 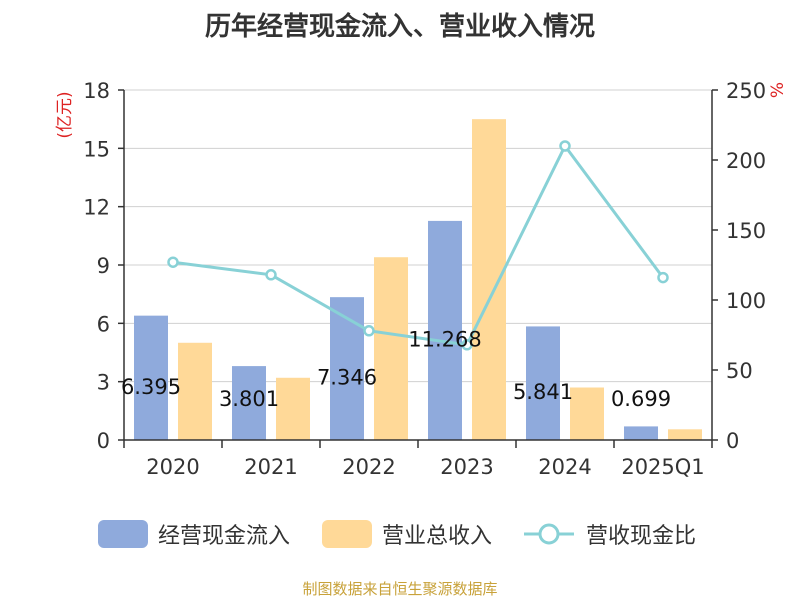 What do you see at coordinates (739, 371) in the screenshot?
I see `y-right-tick-label: 50` at bounding box center [739, 371].